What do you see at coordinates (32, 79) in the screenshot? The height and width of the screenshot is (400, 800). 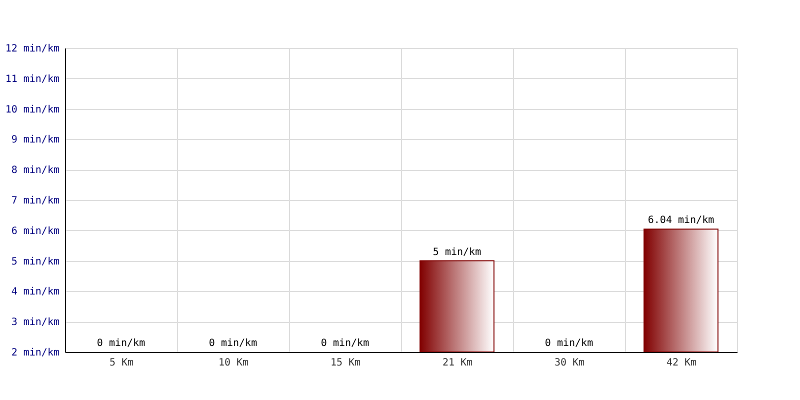 I see `y-tick-label: 11 min/km` at bounding box center [32, 79].